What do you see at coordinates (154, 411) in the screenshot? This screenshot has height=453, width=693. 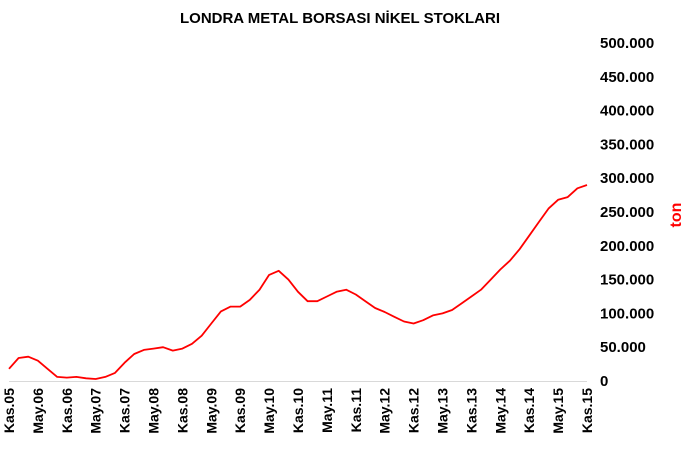 I see `x-tick-label: May.08` at bounding box center [154, 411].